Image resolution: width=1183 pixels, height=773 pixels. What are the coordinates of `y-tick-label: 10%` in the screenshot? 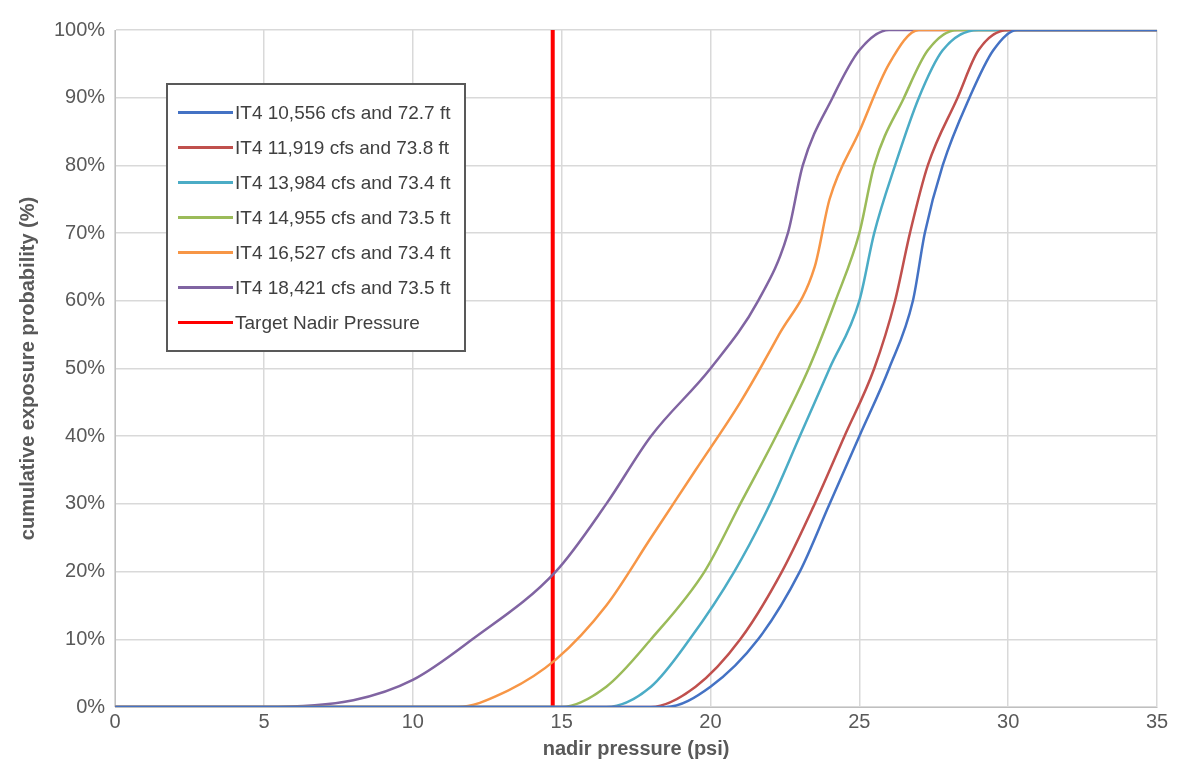 It's located at (85, 637).